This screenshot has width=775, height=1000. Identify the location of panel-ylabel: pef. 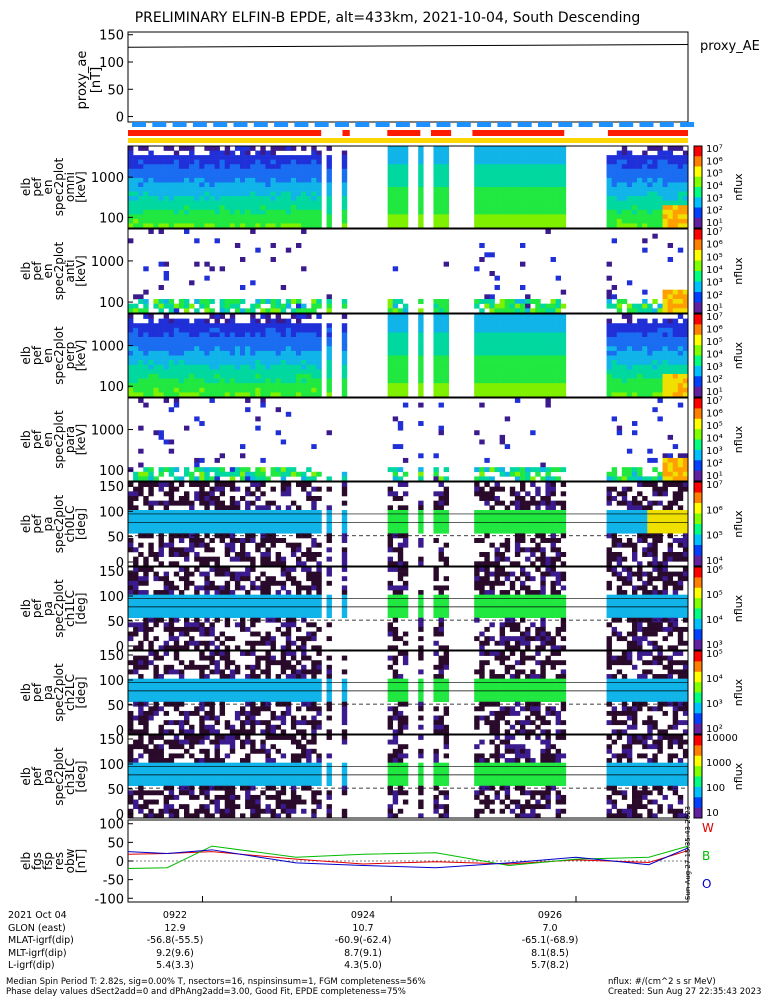
(37, 524).